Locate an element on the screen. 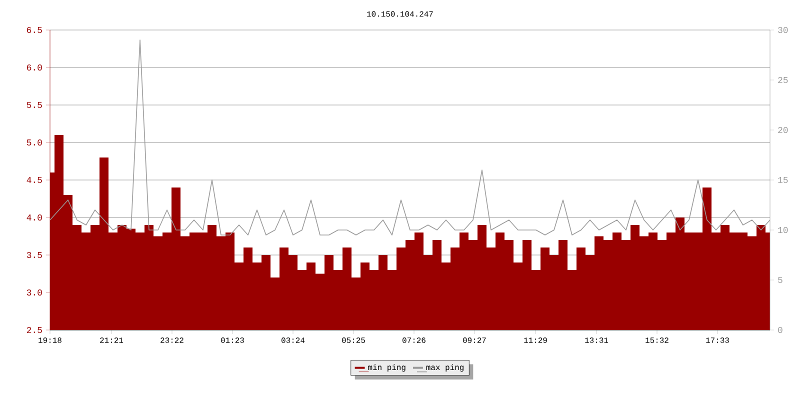  y-tick-label: 2.5 is located at coordinates (34, 330).